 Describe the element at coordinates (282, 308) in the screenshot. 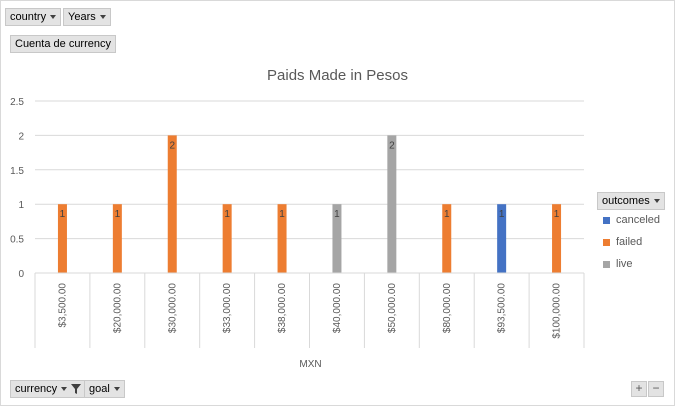

I see `x-tick-label: $38,000.00` at that location.